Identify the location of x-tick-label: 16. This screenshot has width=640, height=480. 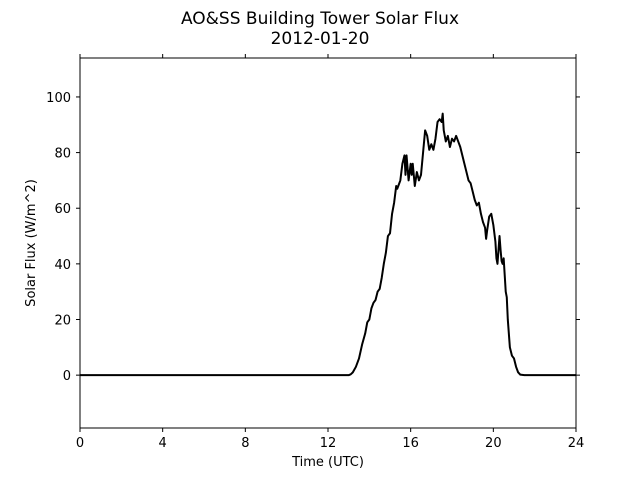
(410, 443).